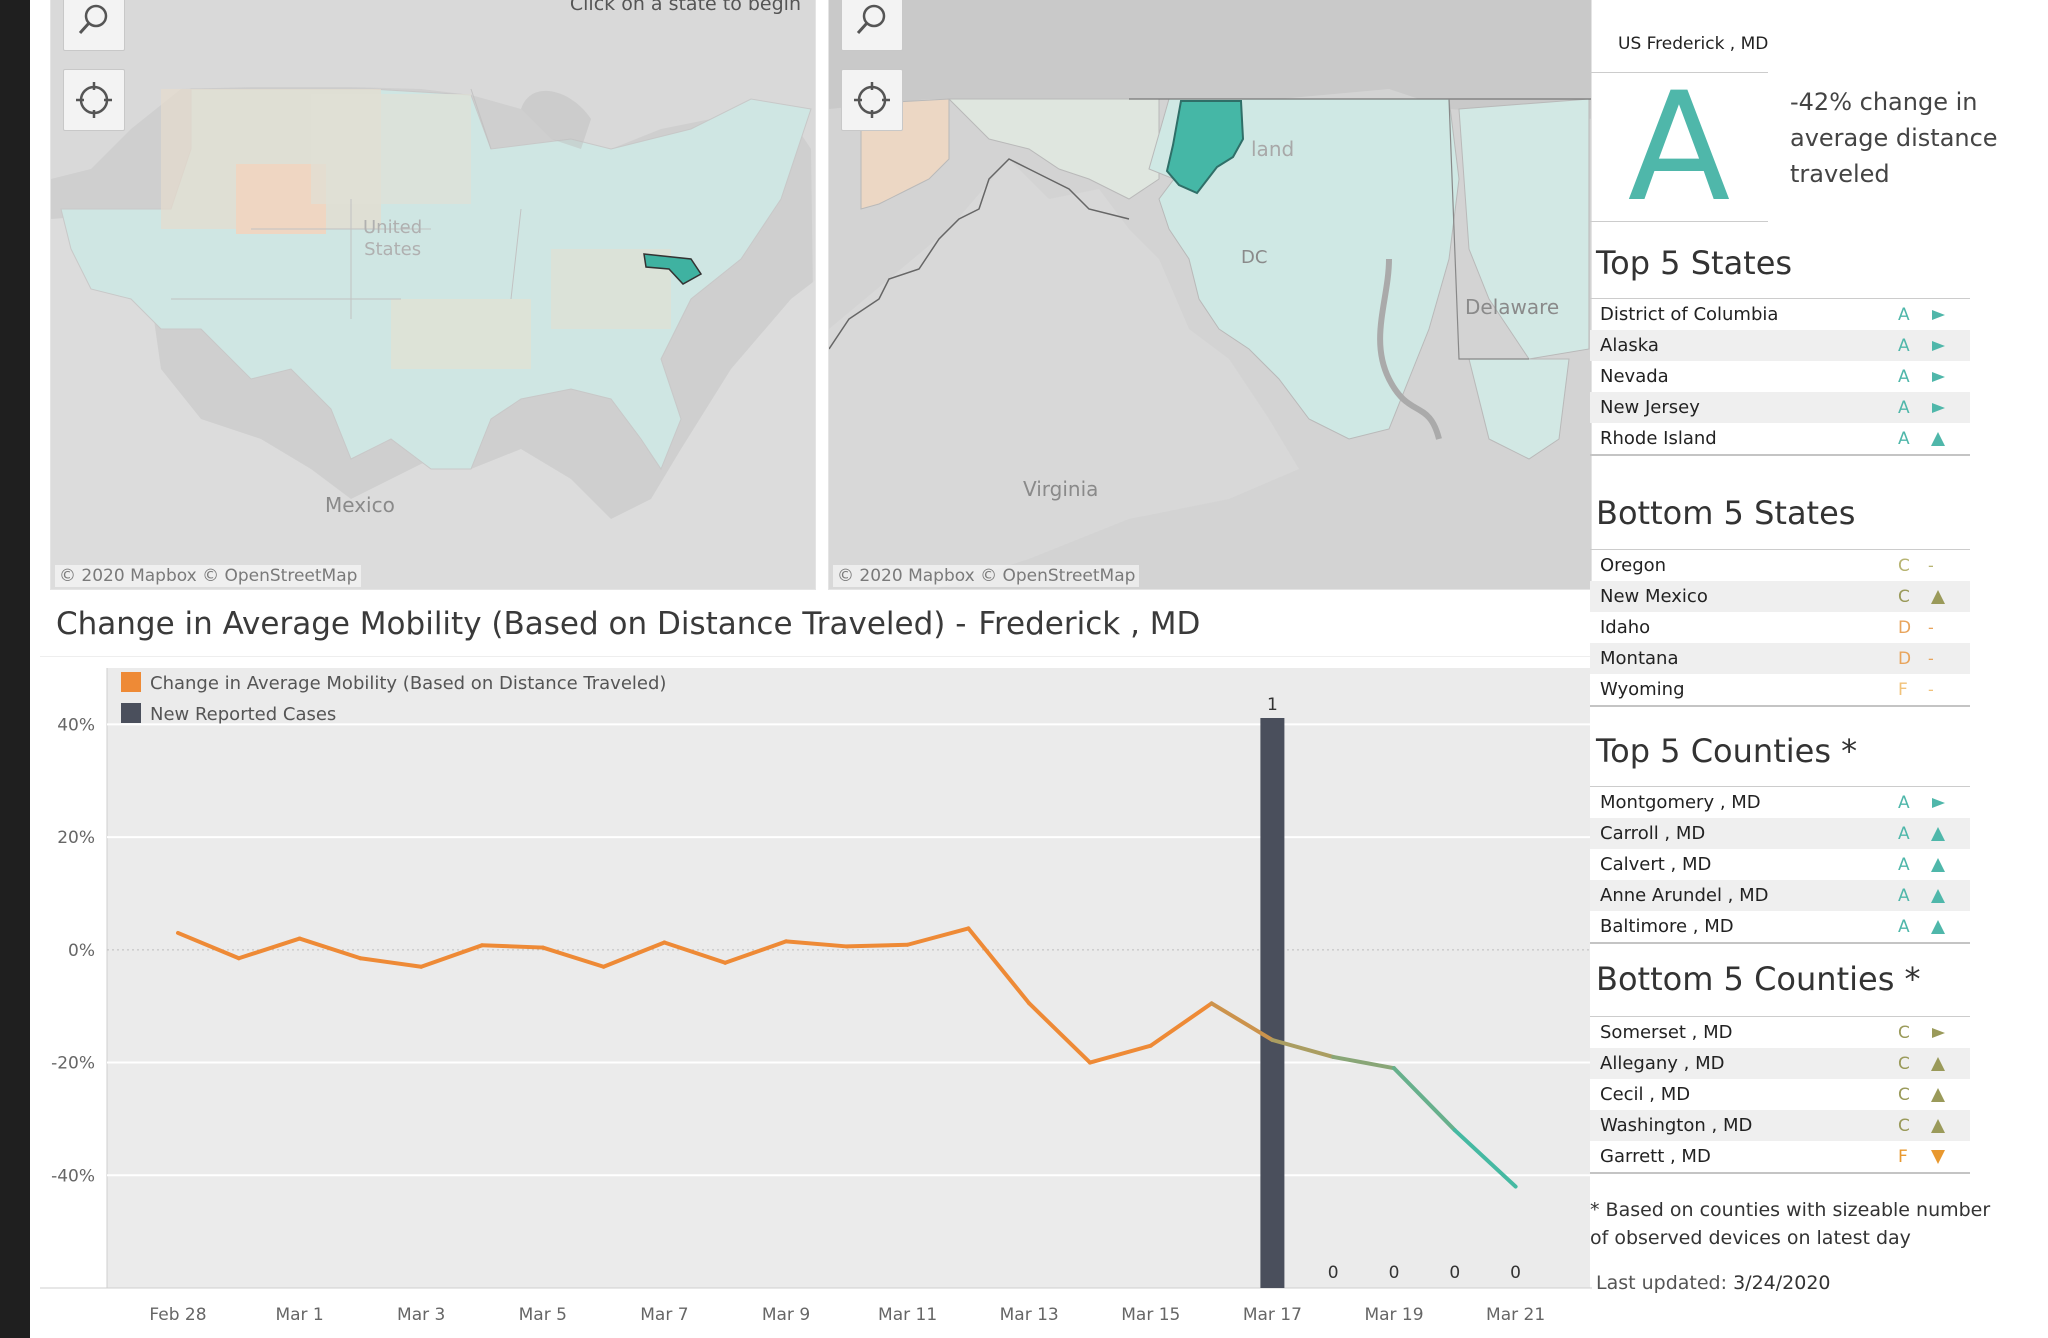  I want to click on map-label-maryland: land, so click(1273, 149).